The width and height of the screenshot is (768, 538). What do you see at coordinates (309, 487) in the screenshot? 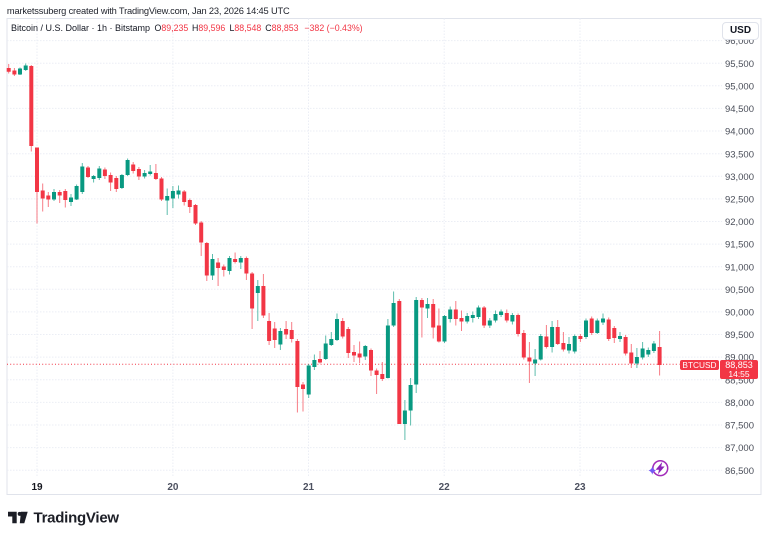
I see `svg-text: 21` at bounding box center [309, 487].